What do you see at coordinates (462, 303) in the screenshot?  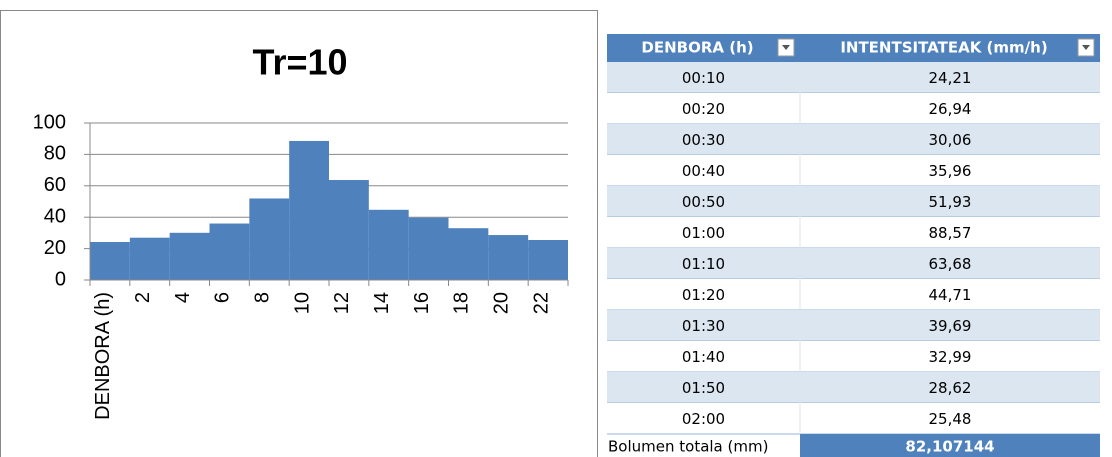 I see `x-tick-label: 18` at bounding box center [462, 303].